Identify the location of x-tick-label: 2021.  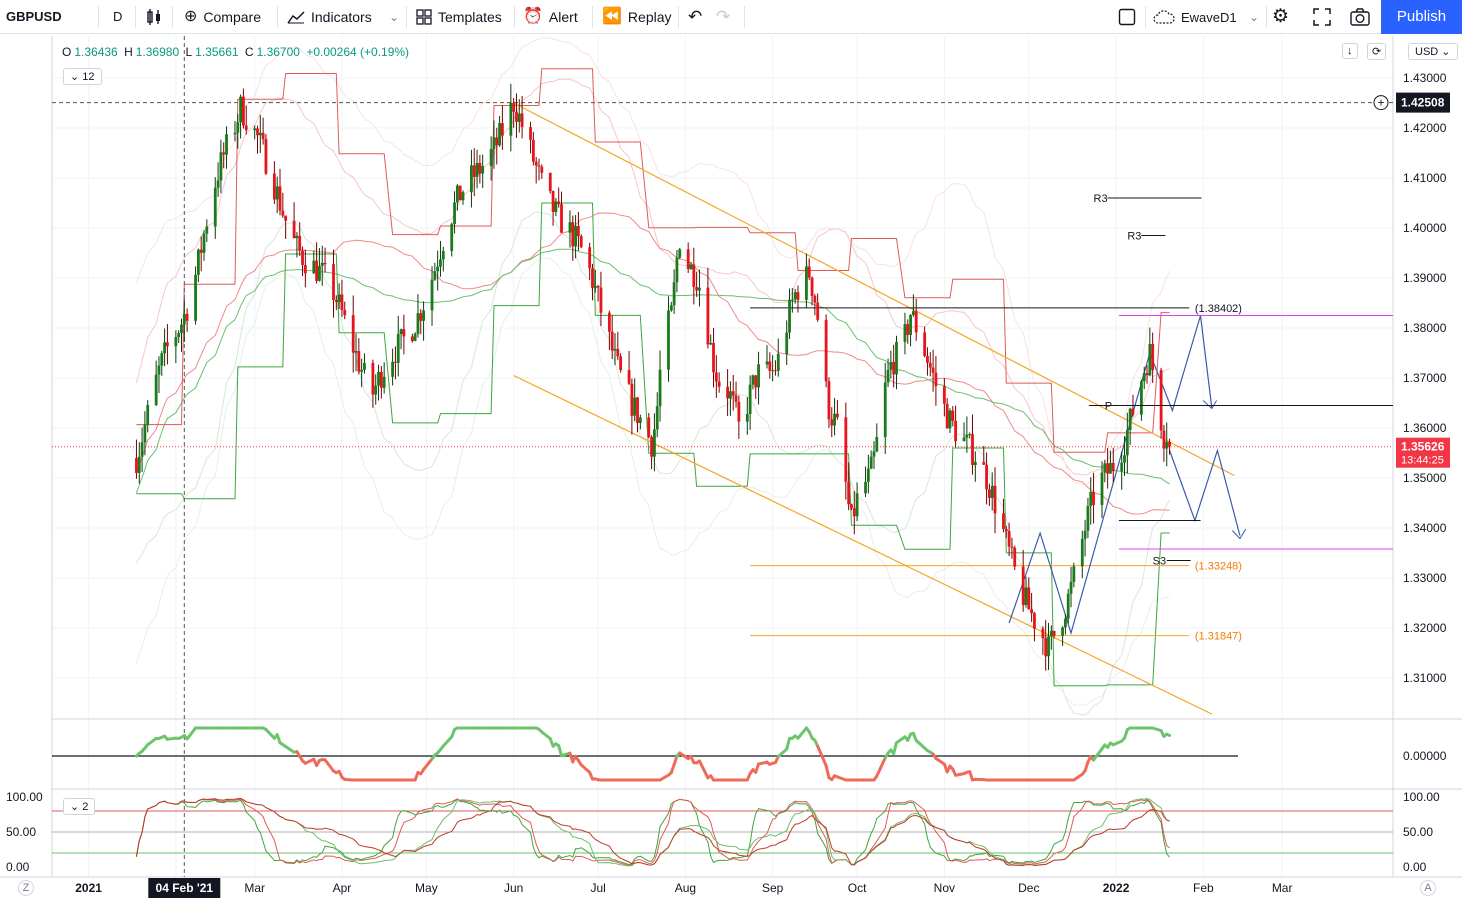
(88, 888).